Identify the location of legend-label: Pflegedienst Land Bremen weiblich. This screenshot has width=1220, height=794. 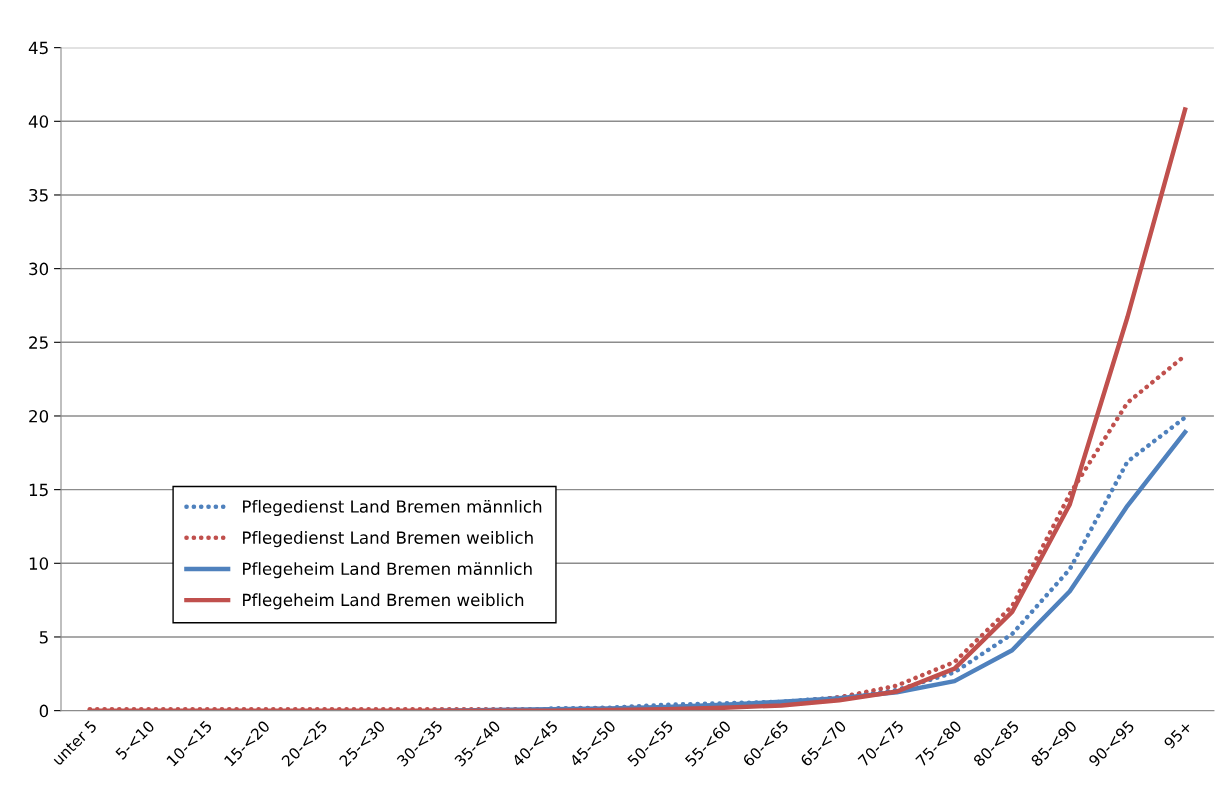
(388, 539).